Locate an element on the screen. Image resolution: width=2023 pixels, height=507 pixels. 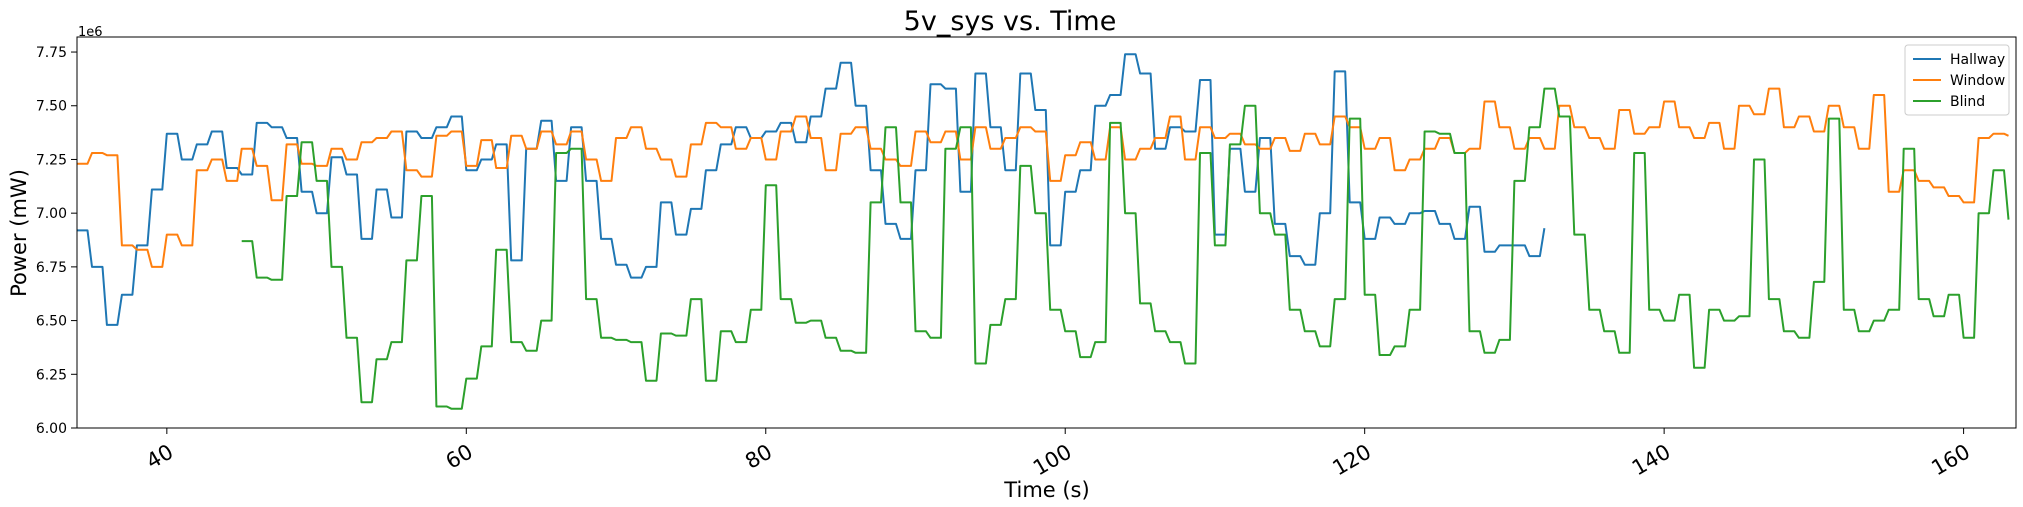
x-tick-label: 60 is located at coordinates (459, 457).